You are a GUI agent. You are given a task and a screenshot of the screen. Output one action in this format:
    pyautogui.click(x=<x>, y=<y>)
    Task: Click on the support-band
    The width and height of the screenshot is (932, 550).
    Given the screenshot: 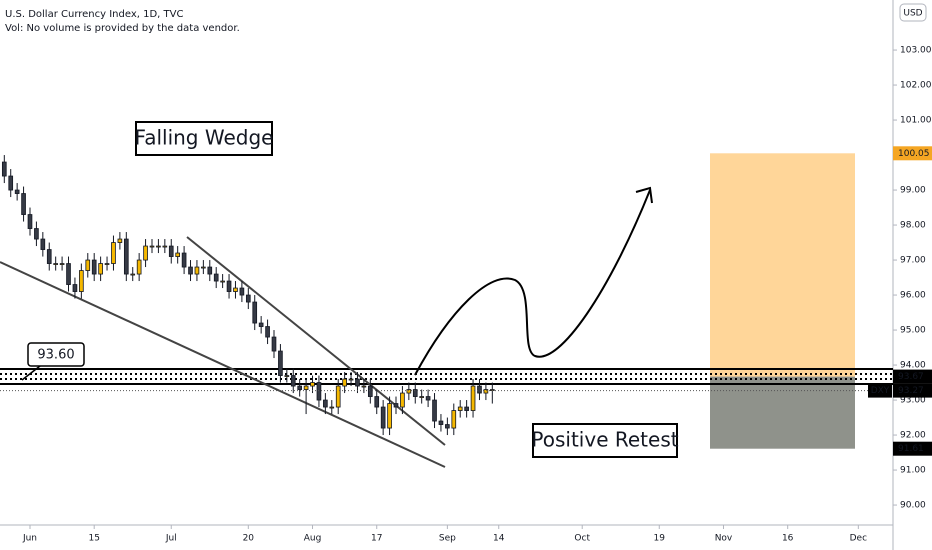 What is the action you would take?
    pyautogui.click(x=446, y=376)
    